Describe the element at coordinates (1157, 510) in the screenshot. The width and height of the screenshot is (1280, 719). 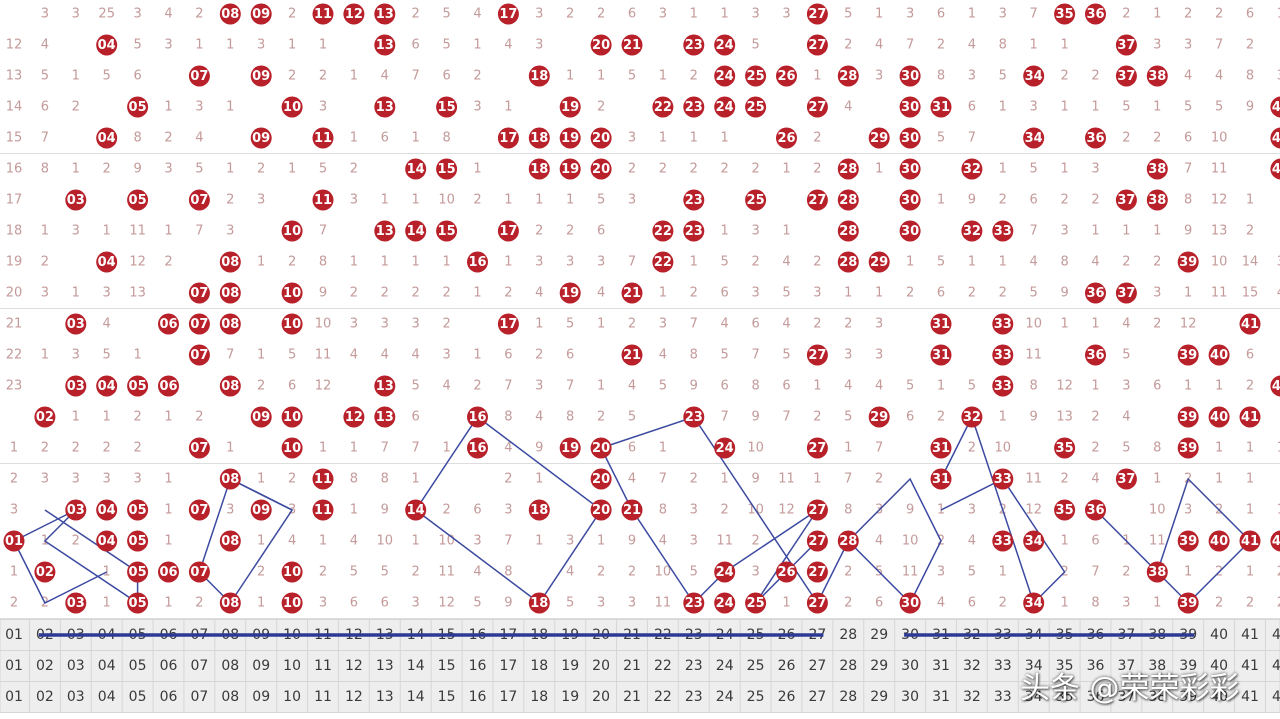
I see `miss-count-cell: 10` at that location.